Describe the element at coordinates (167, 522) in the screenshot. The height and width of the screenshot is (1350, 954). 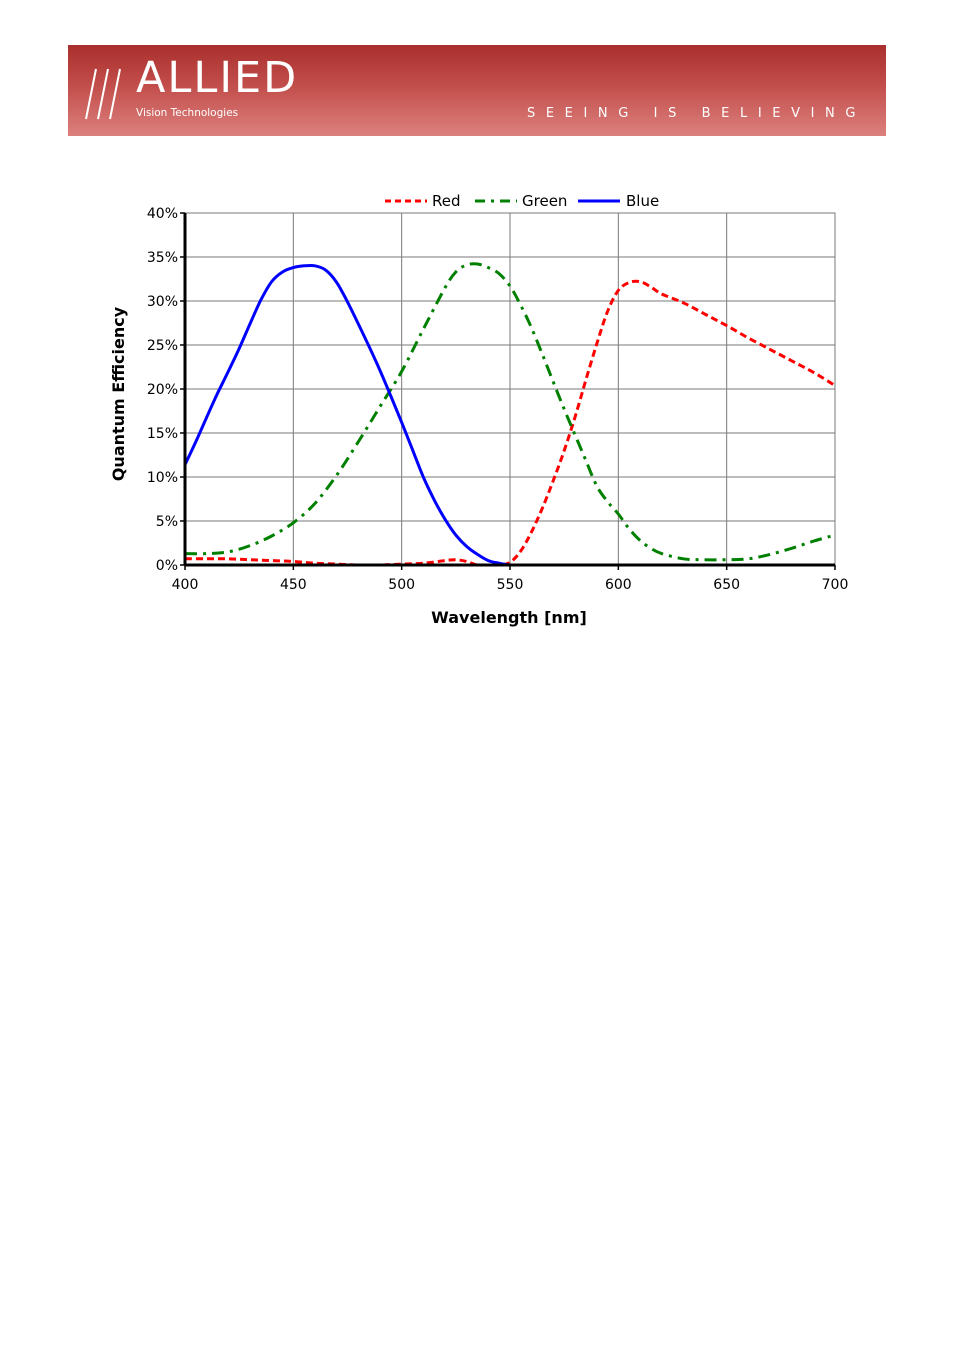
I see `y-tick-label: 5%` at that location.